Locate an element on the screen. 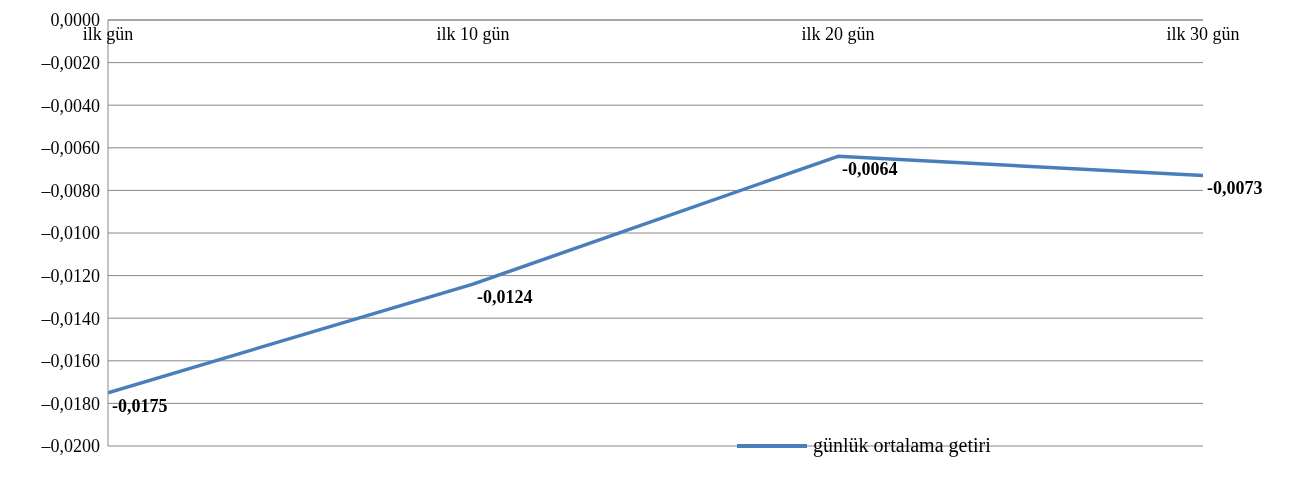  y-tick-label: –0,0180 is located at coordinates (70, 403).